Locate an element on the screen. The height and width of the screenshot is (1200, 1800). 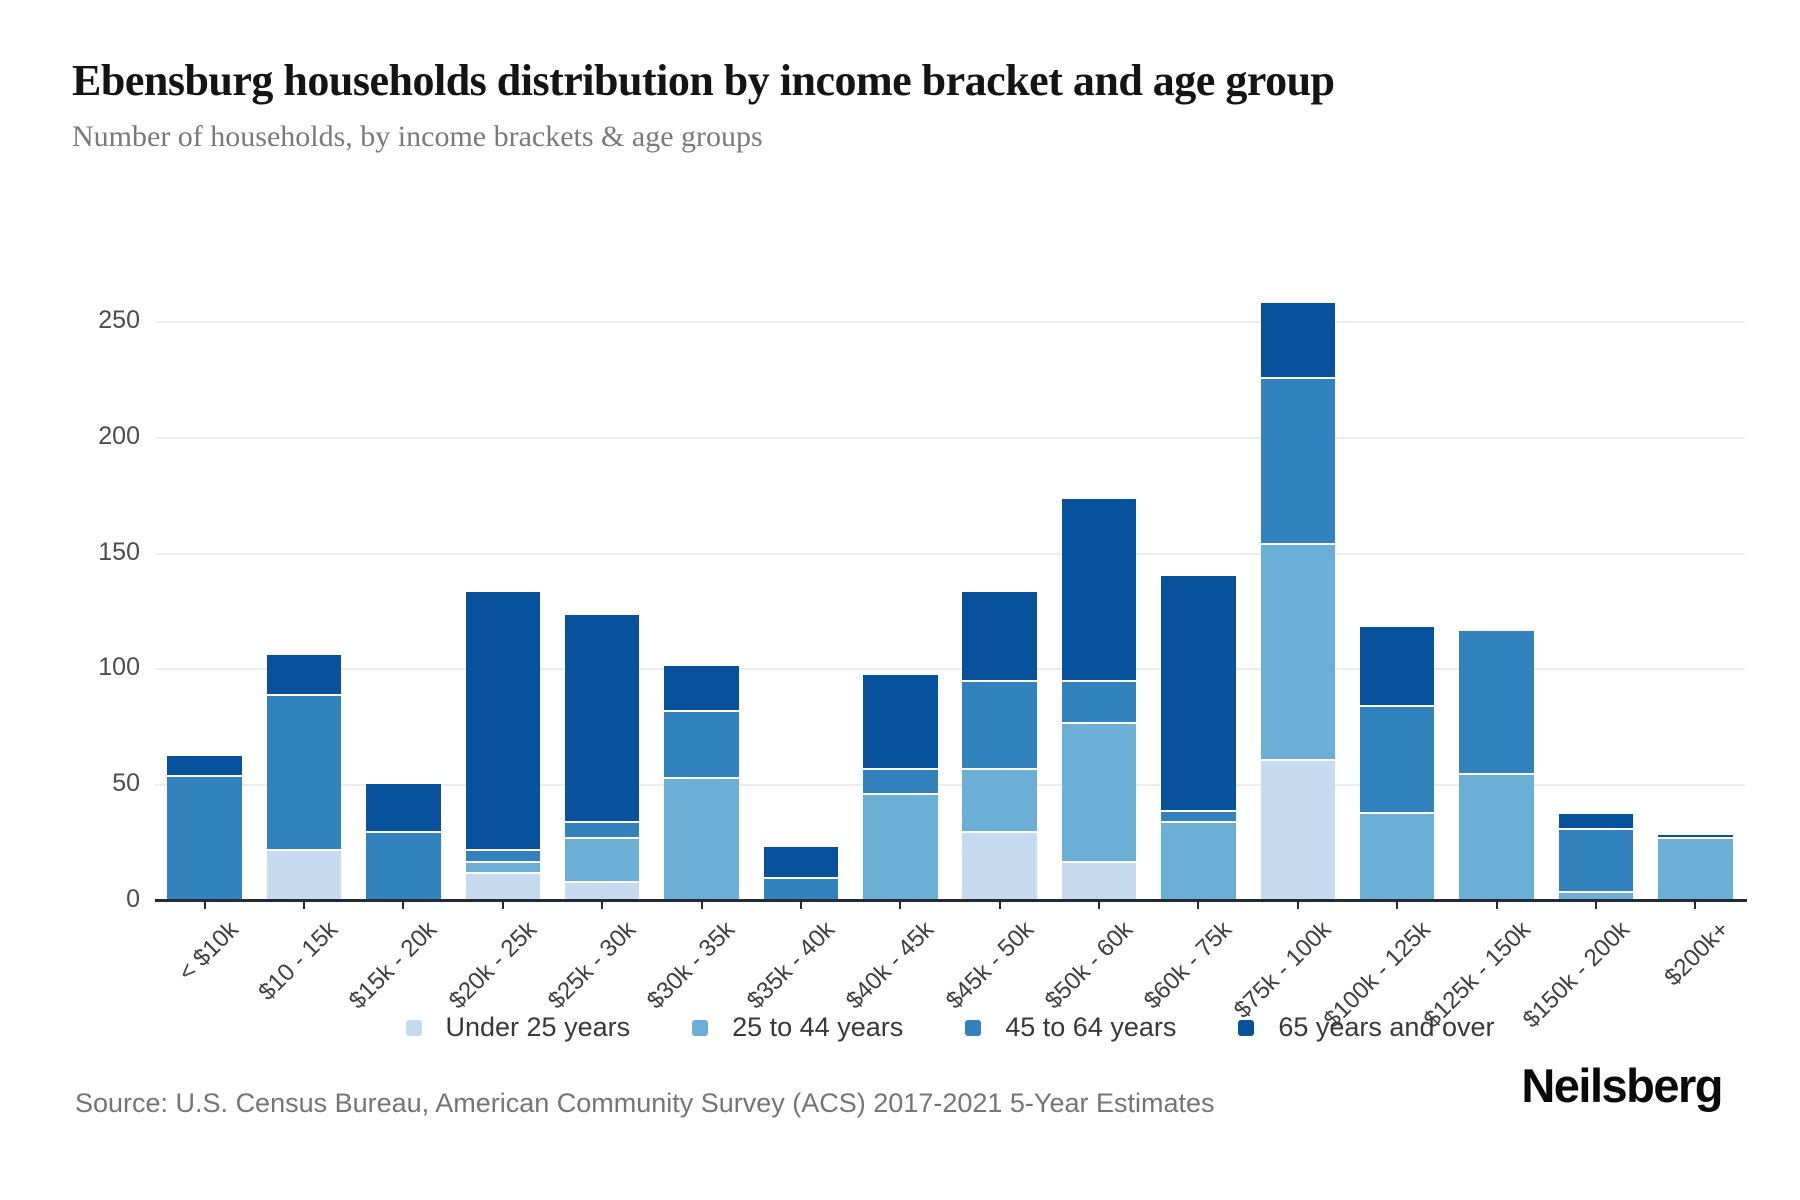
stacked-bar-$15k - 20k is located at coordinates (403, 842).